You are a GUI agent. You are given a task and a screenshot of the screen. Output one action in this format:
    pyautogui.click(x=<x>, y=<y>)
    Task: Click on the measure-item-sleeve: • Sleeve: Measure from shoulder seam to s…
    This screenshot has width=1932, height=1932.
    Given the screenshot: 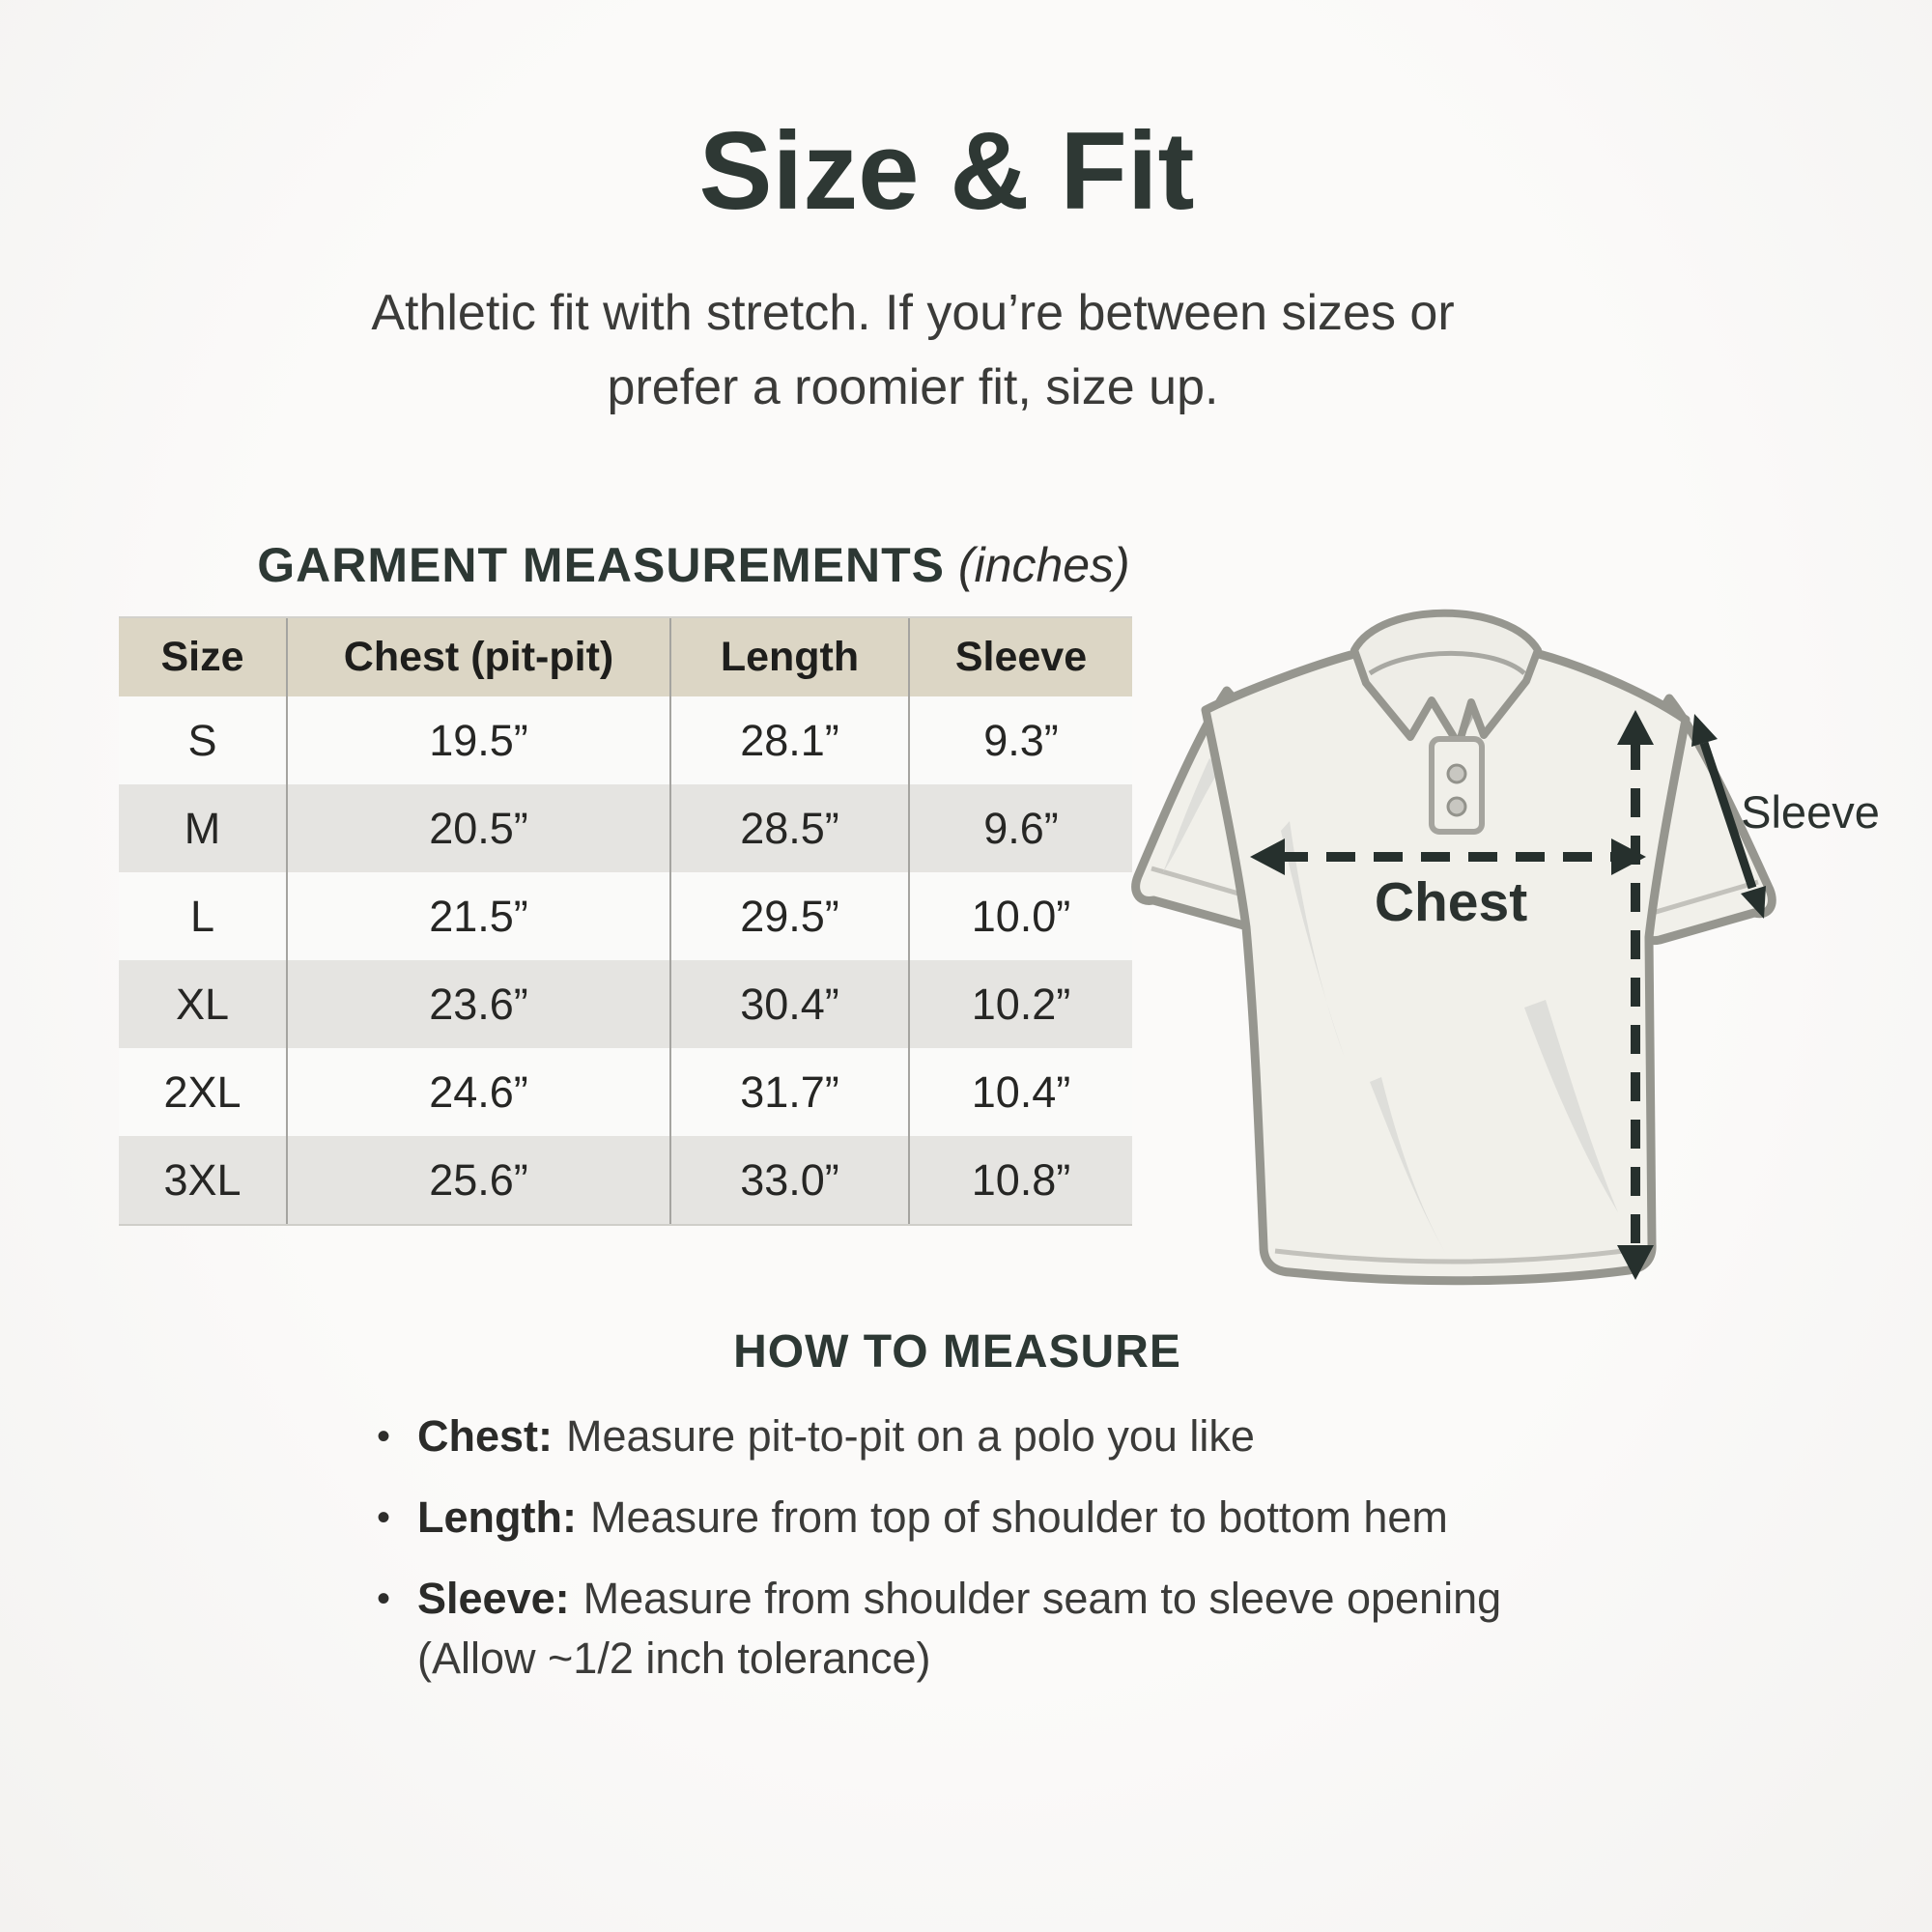 What is the action you would take?
    pyautogui.click(x=1000, y=1629)
    